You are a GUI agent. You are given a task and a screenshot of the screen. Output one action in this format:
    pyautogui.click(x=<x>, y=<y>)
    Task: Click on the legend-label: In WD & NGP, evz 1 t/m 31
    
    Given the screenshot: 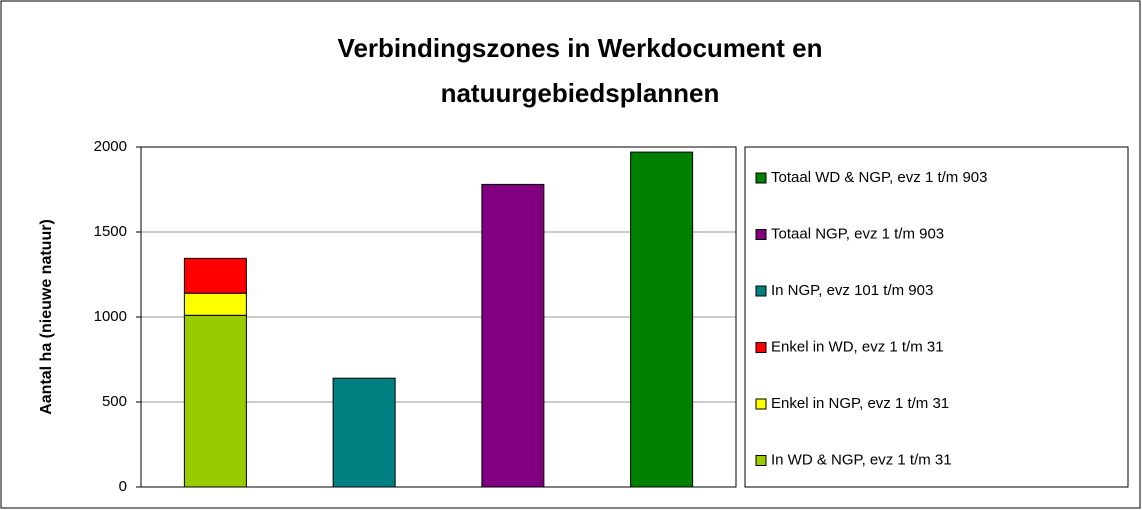 What is the action you would take?
    pyautogui.click(x=861, y=459)
    